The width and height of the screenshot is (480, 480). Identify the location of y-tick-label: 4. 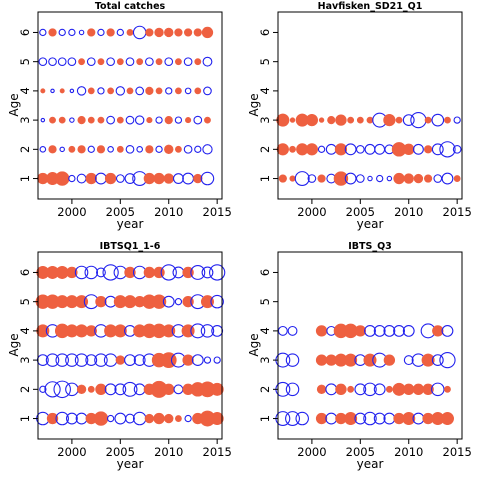
(265, 90).